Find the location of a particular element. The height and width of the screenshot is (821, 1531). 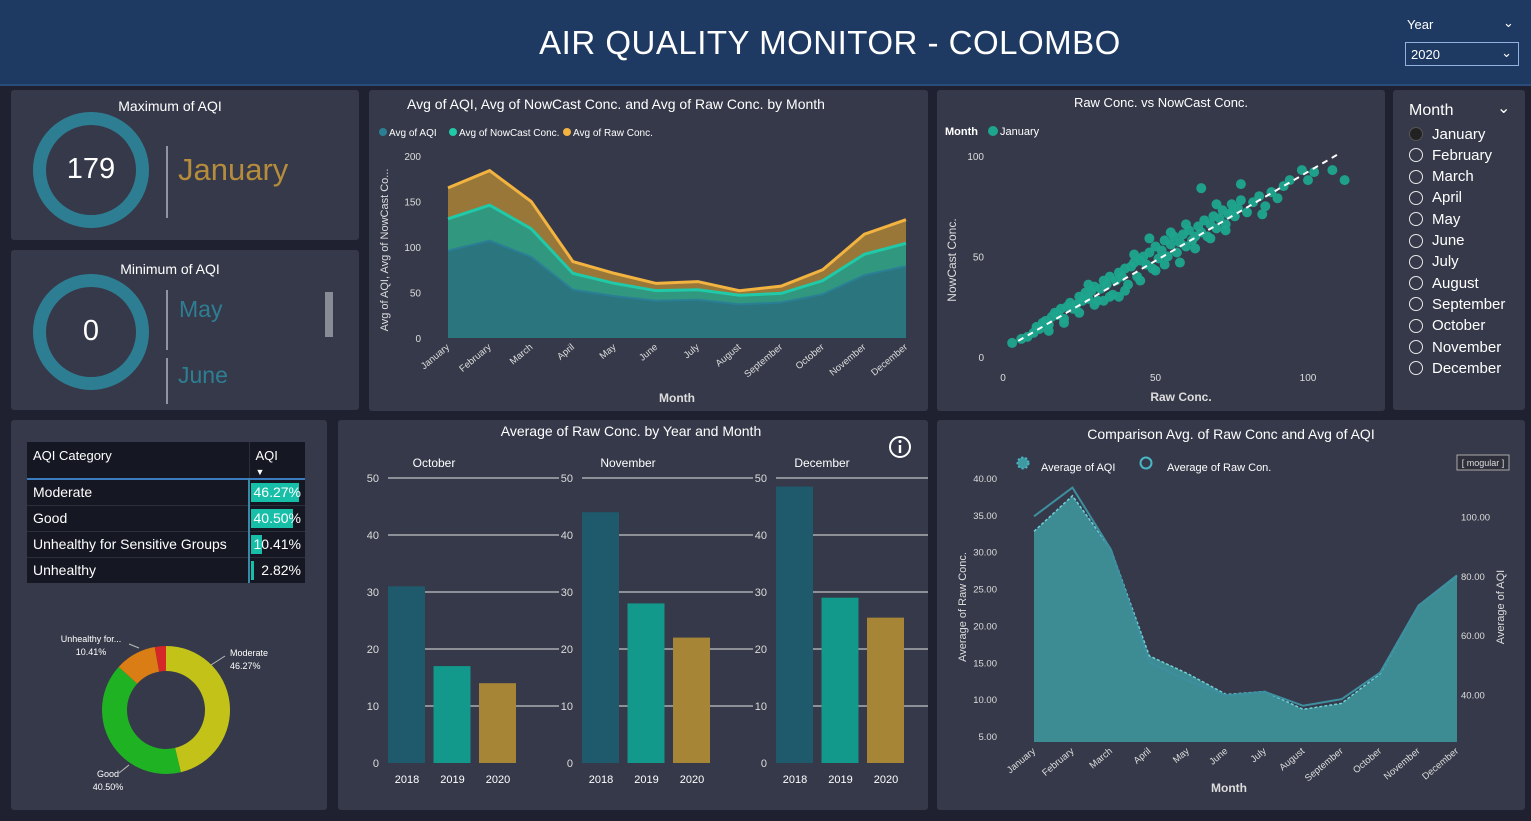

column-header-aqi: AQI ▼ is located at coordinates (276, 460).